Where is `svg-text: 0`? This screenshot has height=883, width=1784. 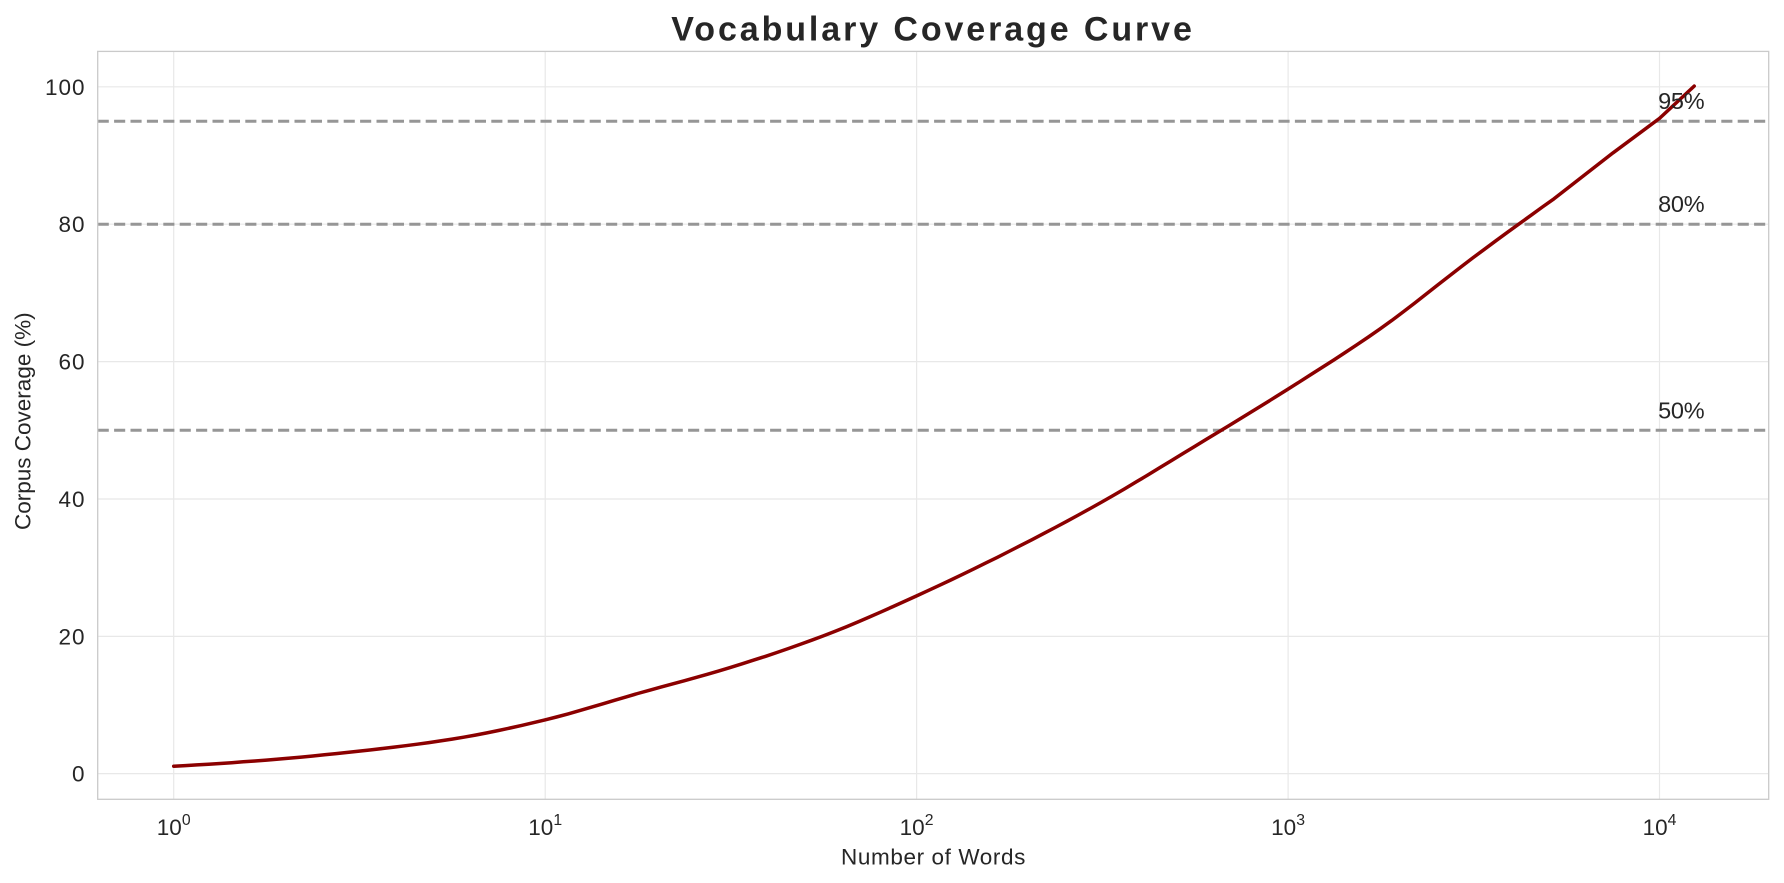 svg-text: 0 is located at coordinates (79, 774).